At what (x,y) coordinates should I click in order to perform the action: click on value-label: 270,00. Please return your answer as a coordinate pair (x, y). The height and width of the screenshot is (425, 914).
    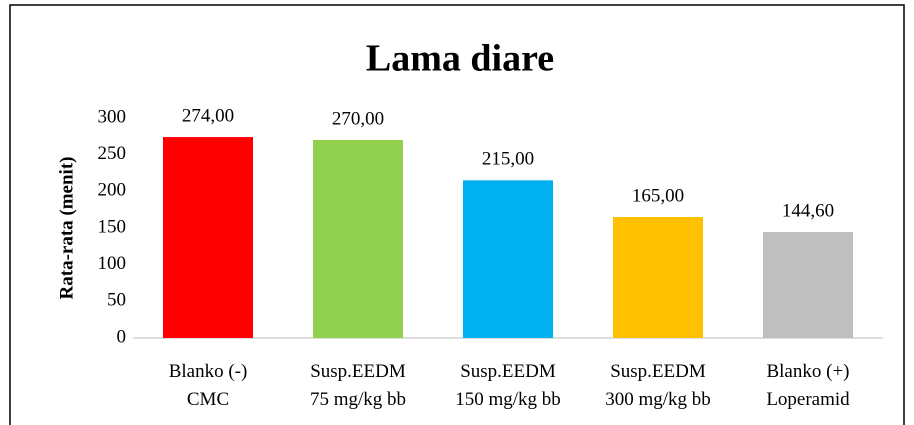
    Looking at the image, I should click on (358, 118).